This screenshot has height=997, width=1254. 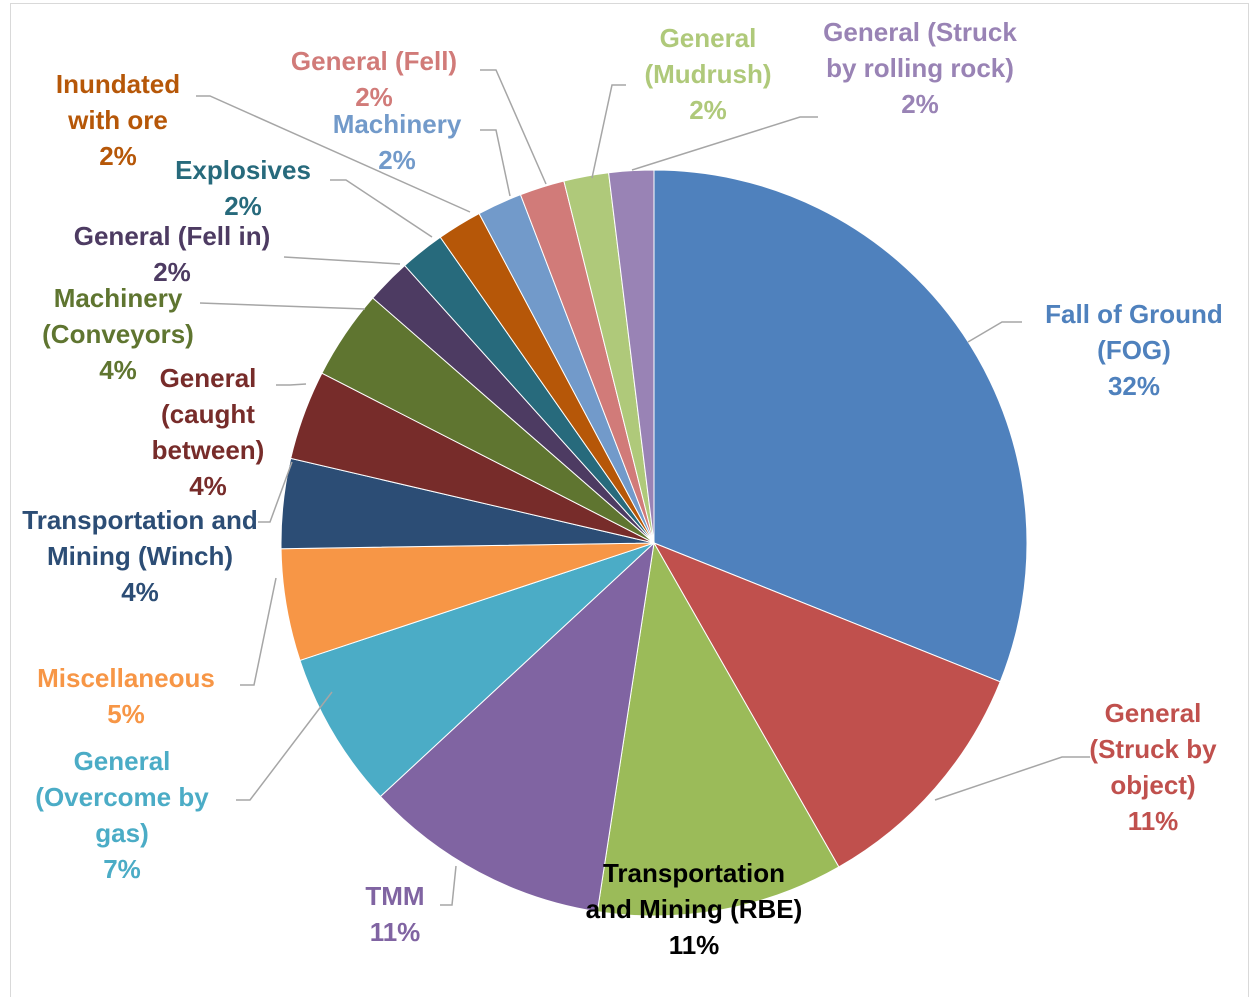 I want to click on value-label: 7%, so click(x=122, y=869).